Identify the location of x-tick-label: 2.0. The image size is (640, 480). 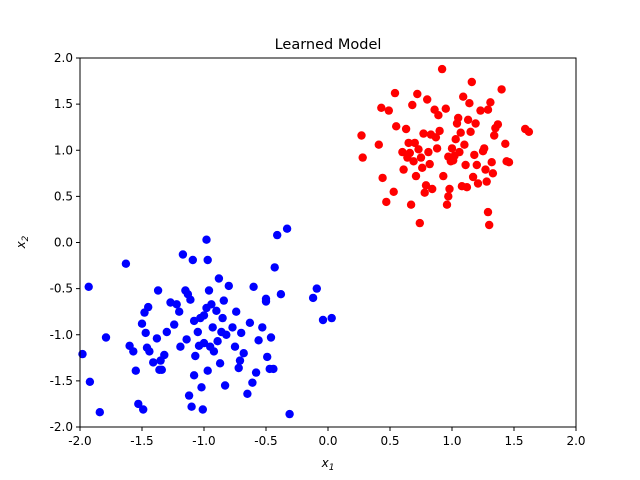
(575, 441).